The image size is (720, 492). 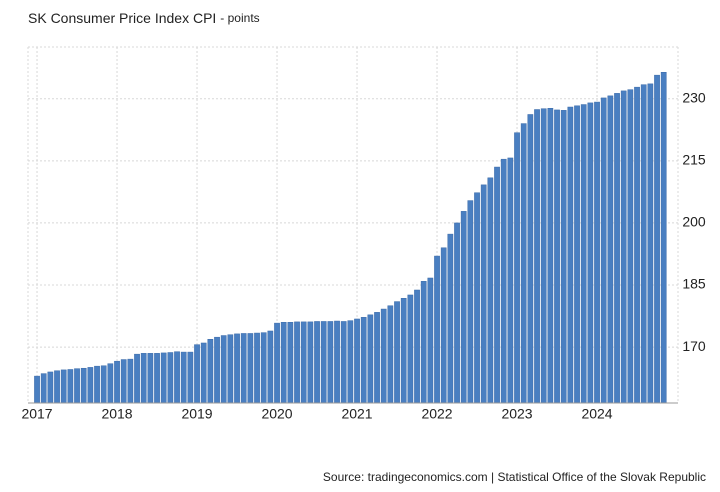 What do you see at coordinates (144, 18) in the screenshot?
I see `chart-title: SK Consumer Price Index CPI - points` at bounding box center [144, 18].